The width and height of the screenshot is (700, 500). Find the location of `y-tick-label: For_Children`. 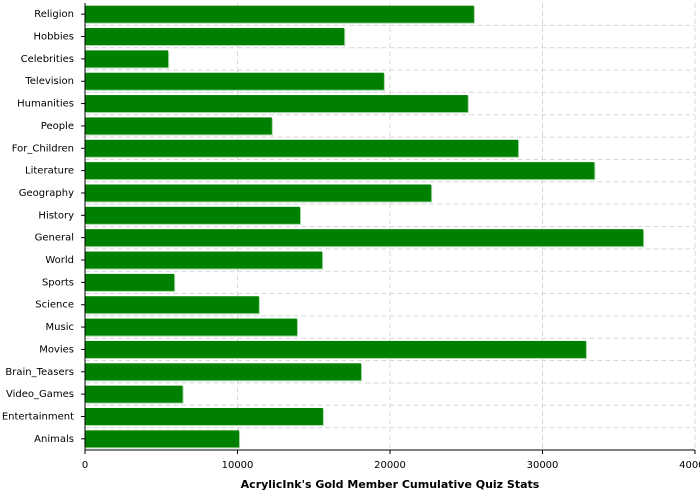

y-tick-label: For_Children is located at coordinates (43, 148).